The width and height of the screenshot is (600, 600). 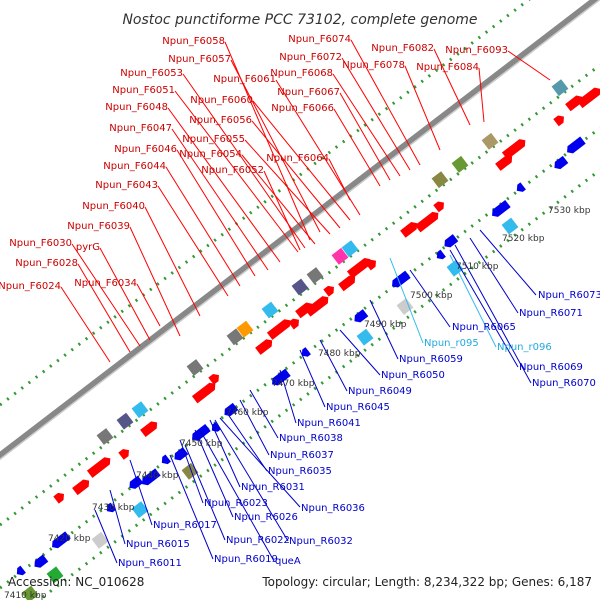 What do you see at coordinates (385, 325) in the screenshot?
I see `tick-label: 7490 kbp` at bounding box center [385, 325].